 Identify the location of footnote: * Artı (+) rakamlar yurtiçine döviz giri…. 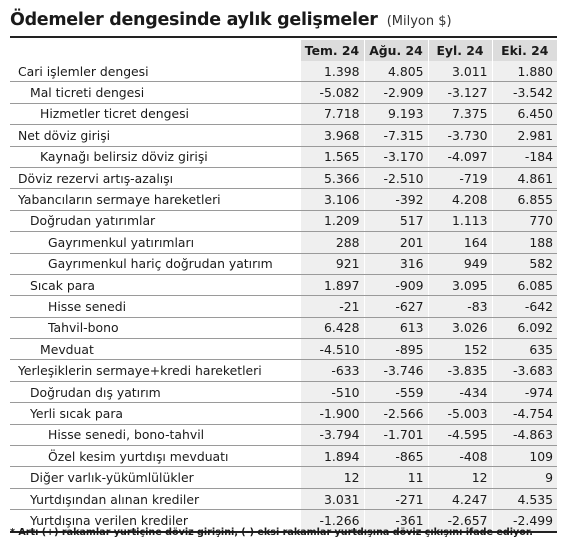
(271, 532).